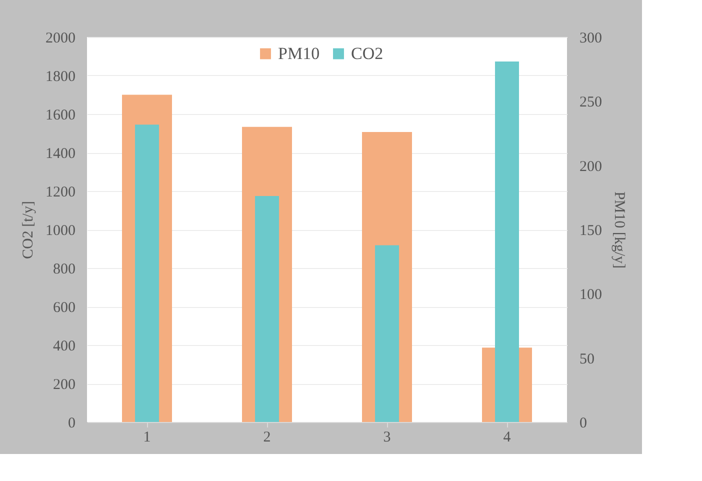 Image resolution: width=702 pixels, height=481 pixels. I want to click on y2-tick-label: 250, so click(591, 102).